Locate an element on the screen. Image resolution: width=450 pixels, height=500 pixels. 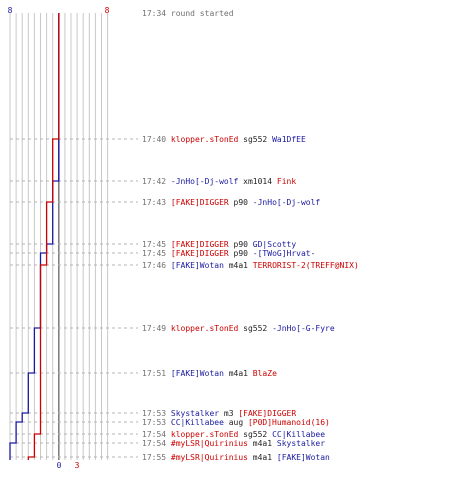
event-time: 17:46 is located at coordinates (154, 265).